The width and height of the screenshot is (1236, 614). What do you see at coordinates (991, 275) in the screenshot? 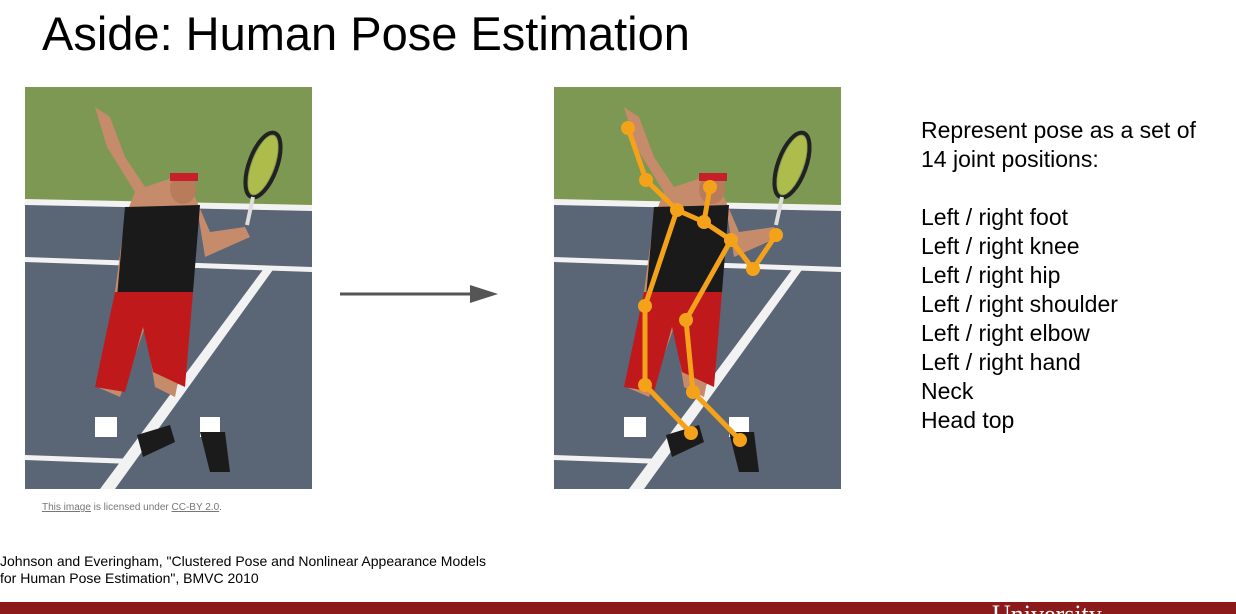
I see `joint-list-item: Left / right hip` at bounding box center [991, 275].